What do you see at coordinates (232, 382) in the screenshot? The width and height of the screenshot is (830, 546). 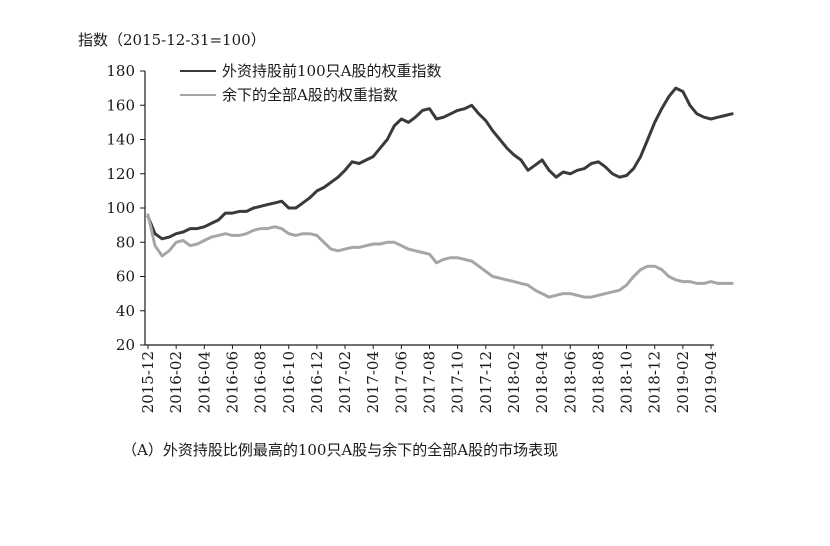 I see `x-tick-label: 2016-06` at bounding box center [232, 382].